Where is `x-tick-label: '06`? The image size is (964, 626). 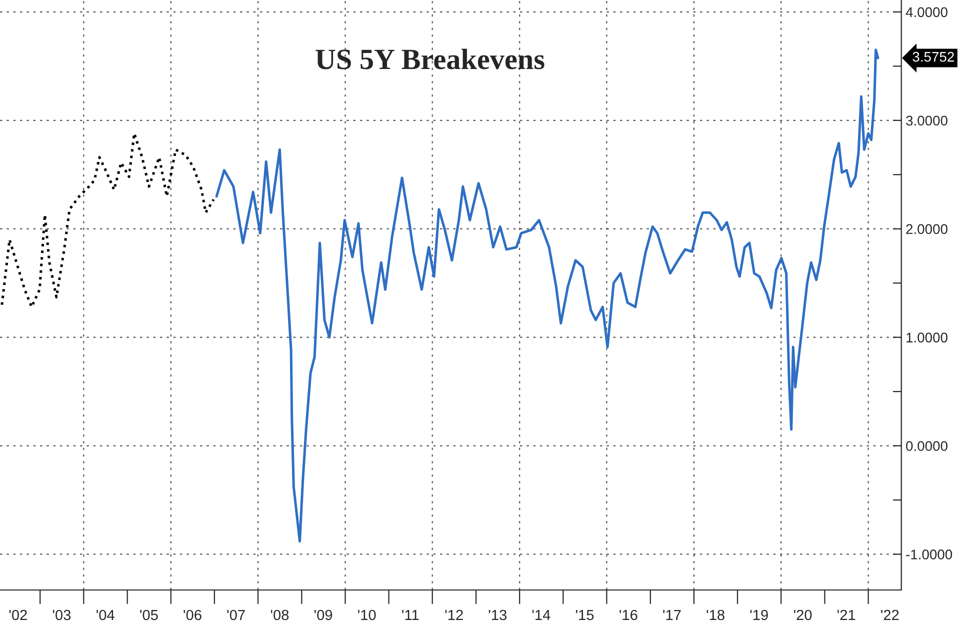
x-tick-label: '06 is located at coordinates (193, 615).